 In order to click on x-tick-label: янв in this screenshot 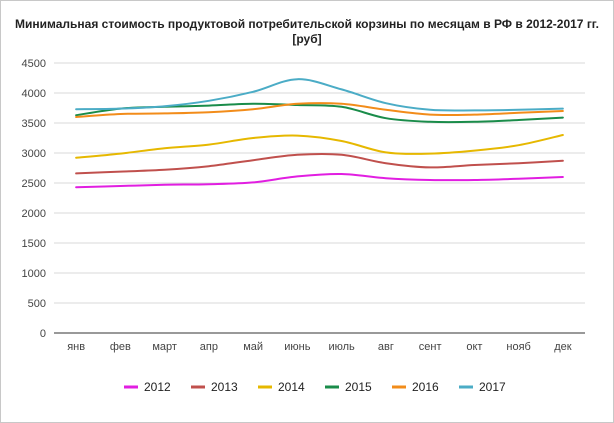, I will do `click(76, 347)`.